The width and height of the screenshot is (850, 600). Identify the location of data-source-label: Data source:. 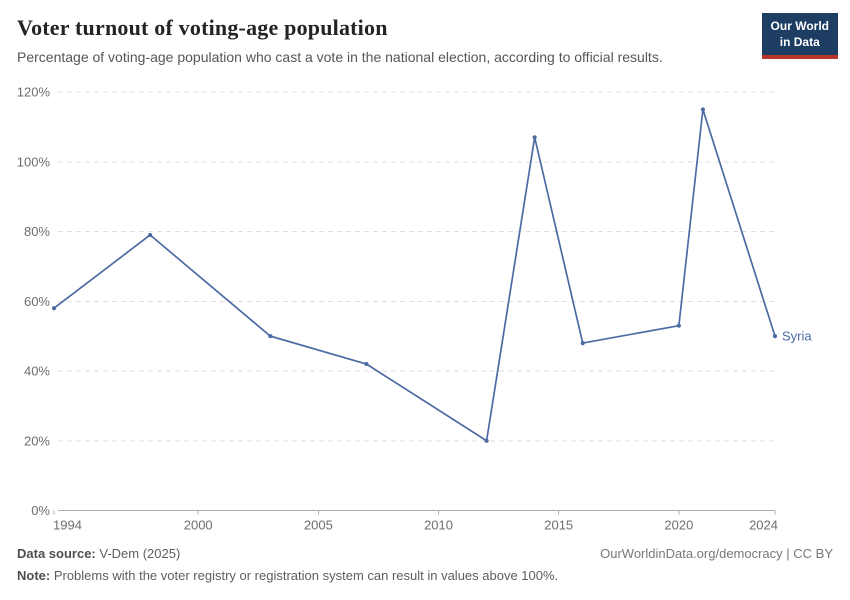
(56, 553).